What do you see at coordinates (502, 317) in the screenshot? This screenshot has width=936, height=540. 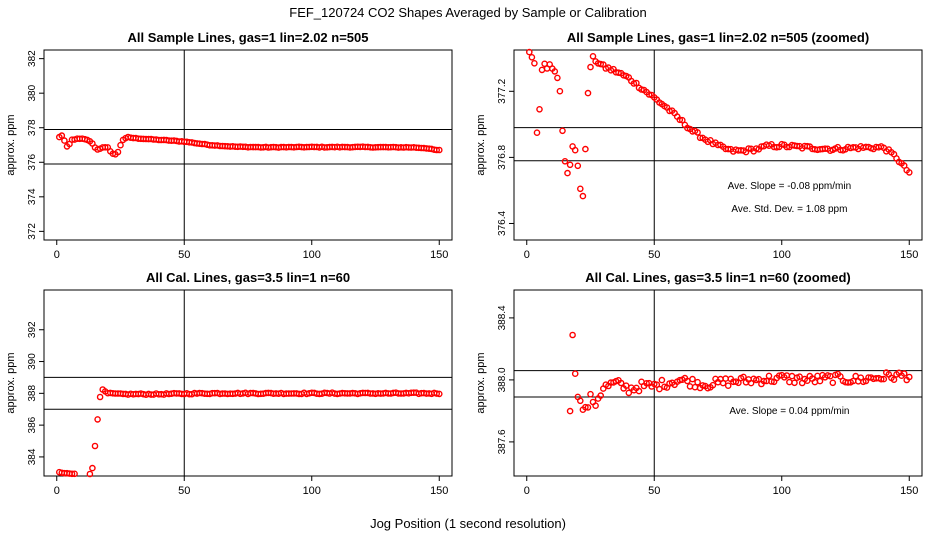 I see `y-tick-label: 388.4` at bounding box center [502, 317].